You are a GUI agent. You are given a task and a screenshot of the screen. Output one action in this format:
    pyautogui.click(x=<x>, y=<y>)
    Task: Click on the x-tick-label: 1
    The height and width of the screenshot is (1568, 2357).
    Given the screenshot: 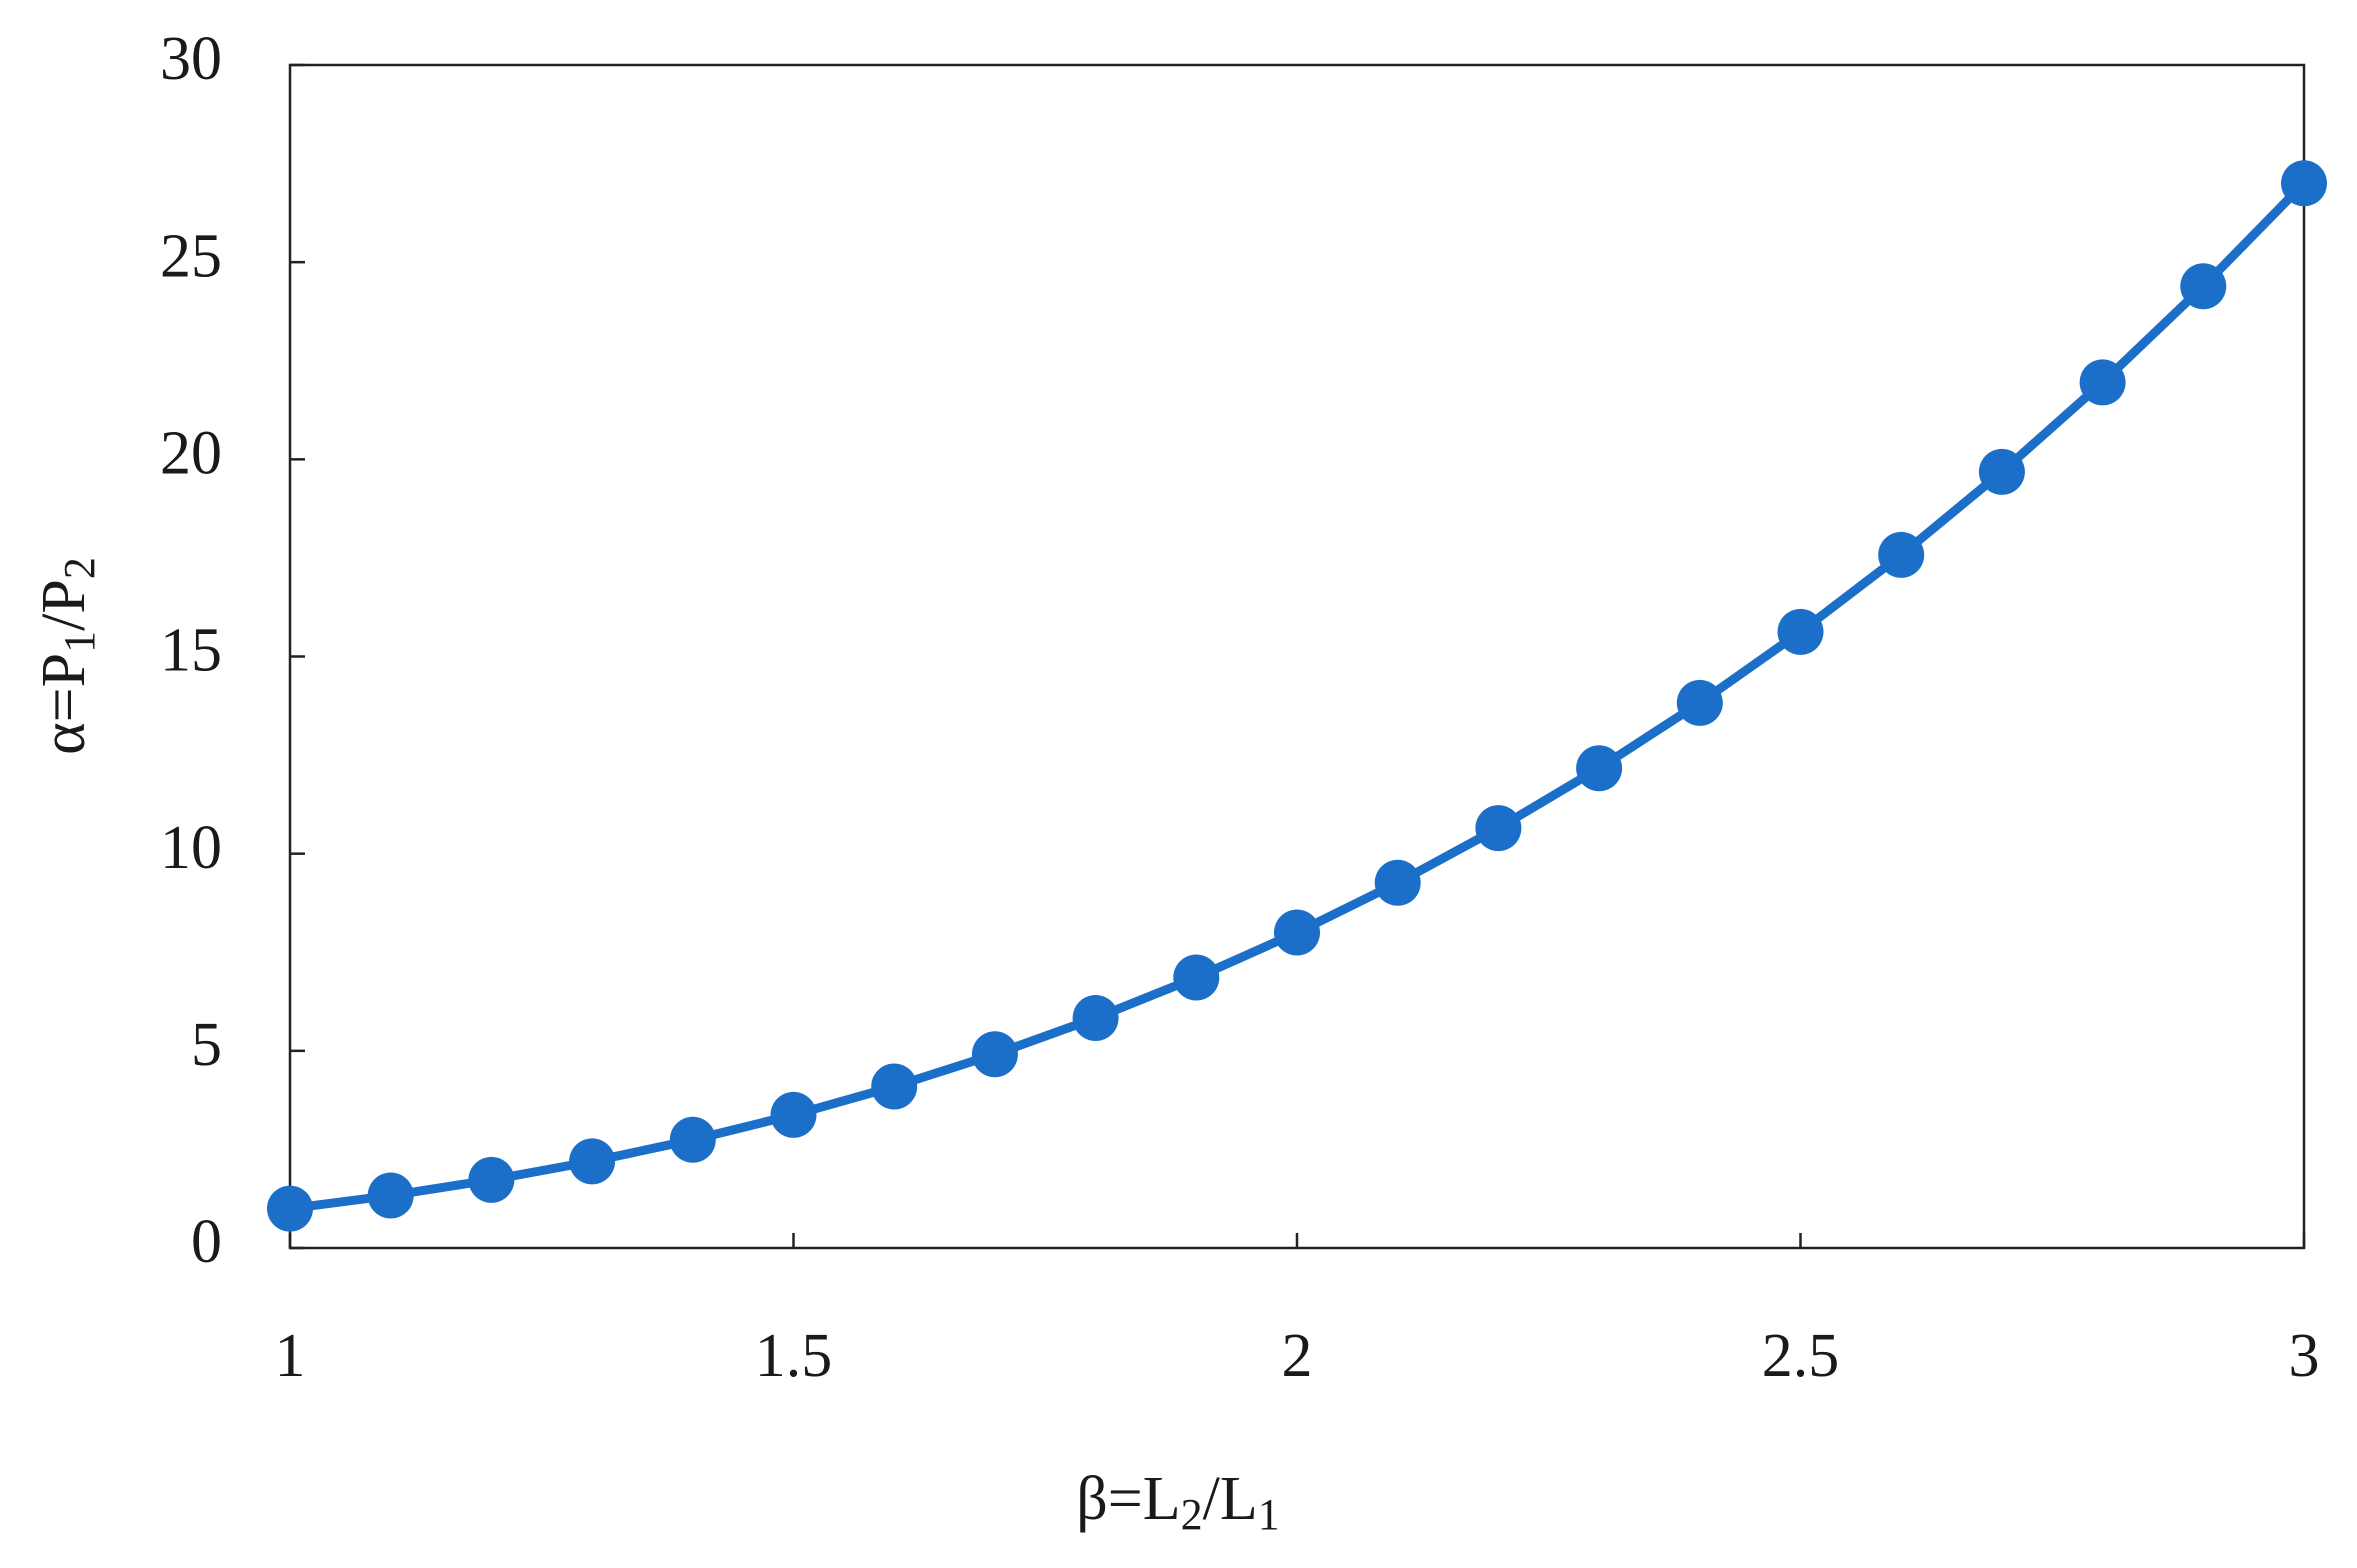 What is the action you would take?
    pyautogui.click(x=290, y=1356)
    